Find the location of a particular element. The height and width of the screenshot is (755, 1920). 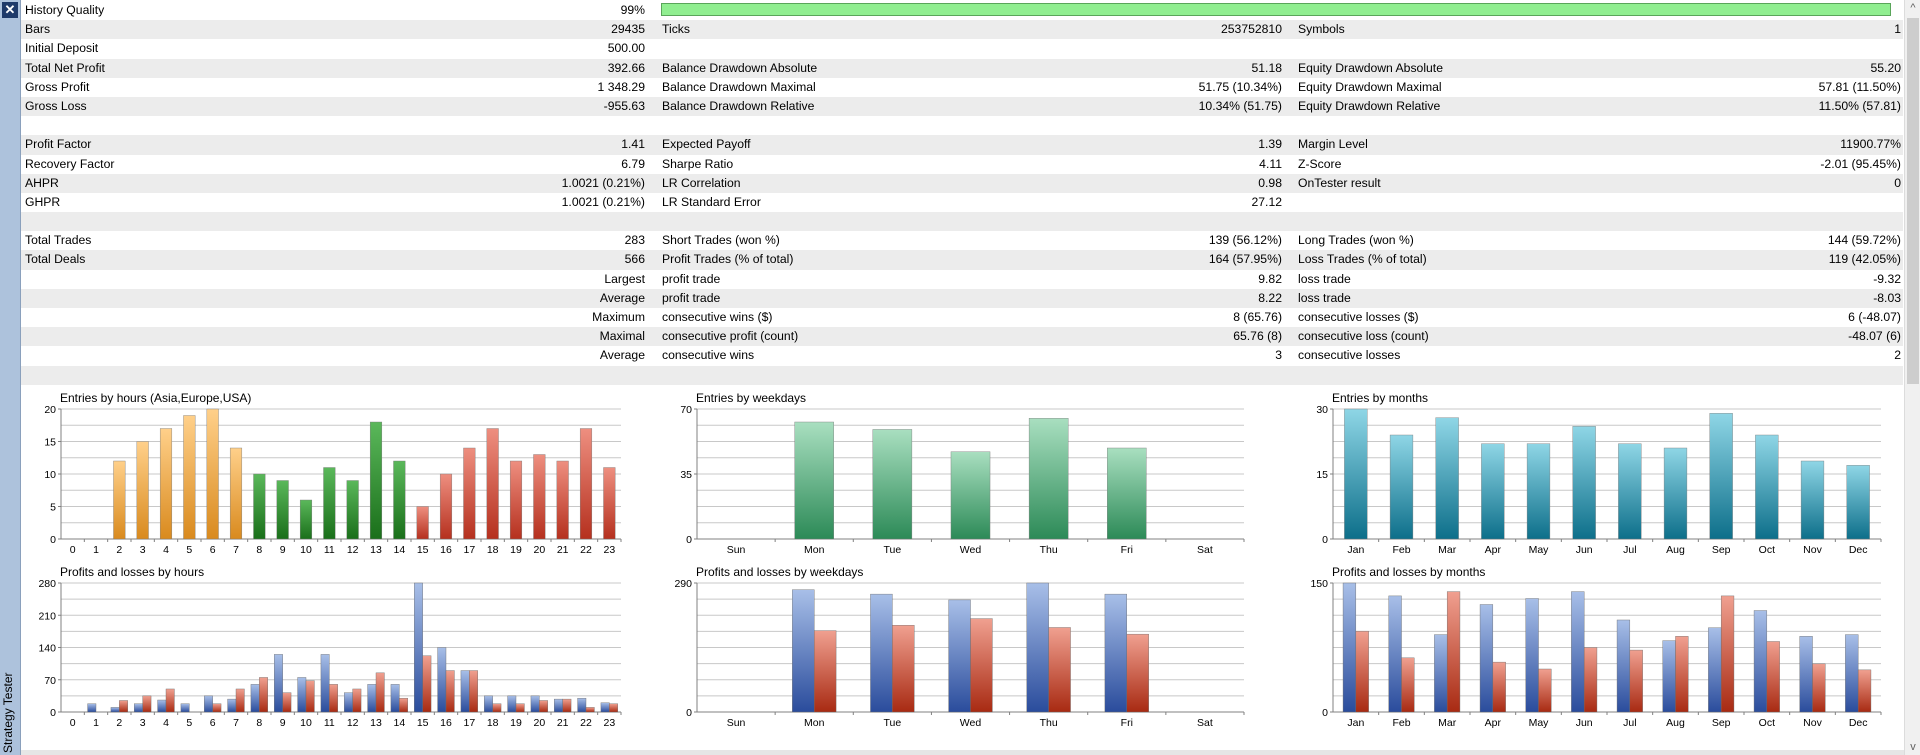

scroll-up-icon: ^ is located at coordinates (1913, 8).